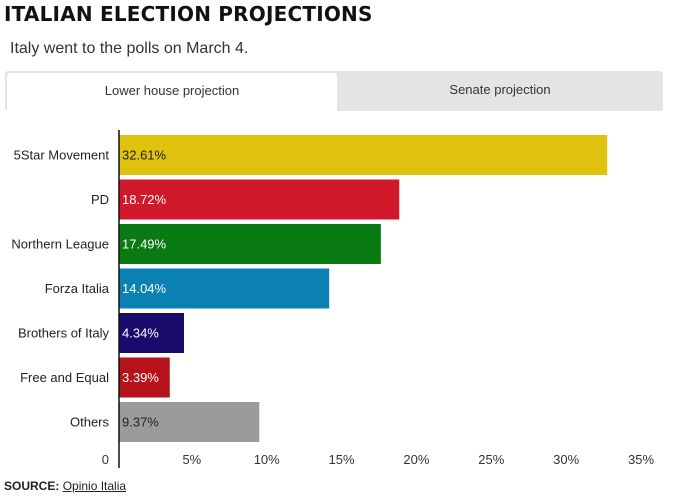  Describe the element at coordinates (566, 459) in the screenshot. I see `x-tick-label: 30%` at that location.